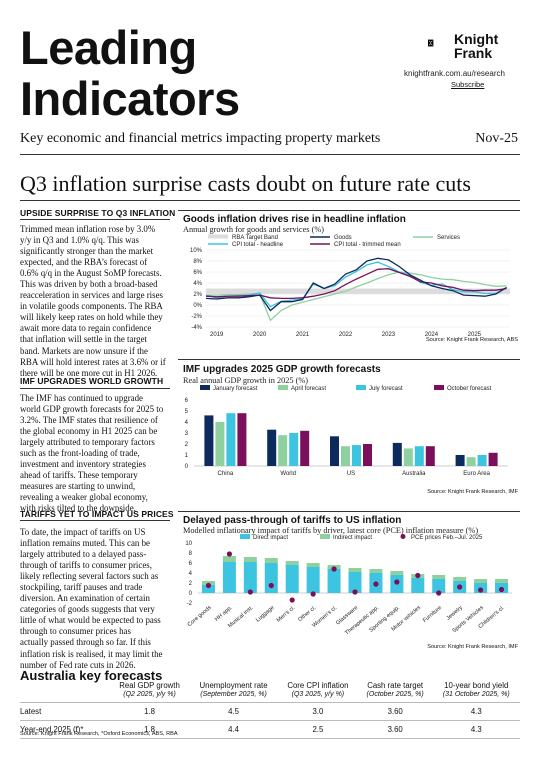 This screenshot has height=765, width=540. I want to click on body-line: such as the front-loading of trade,, so click(80, 453).